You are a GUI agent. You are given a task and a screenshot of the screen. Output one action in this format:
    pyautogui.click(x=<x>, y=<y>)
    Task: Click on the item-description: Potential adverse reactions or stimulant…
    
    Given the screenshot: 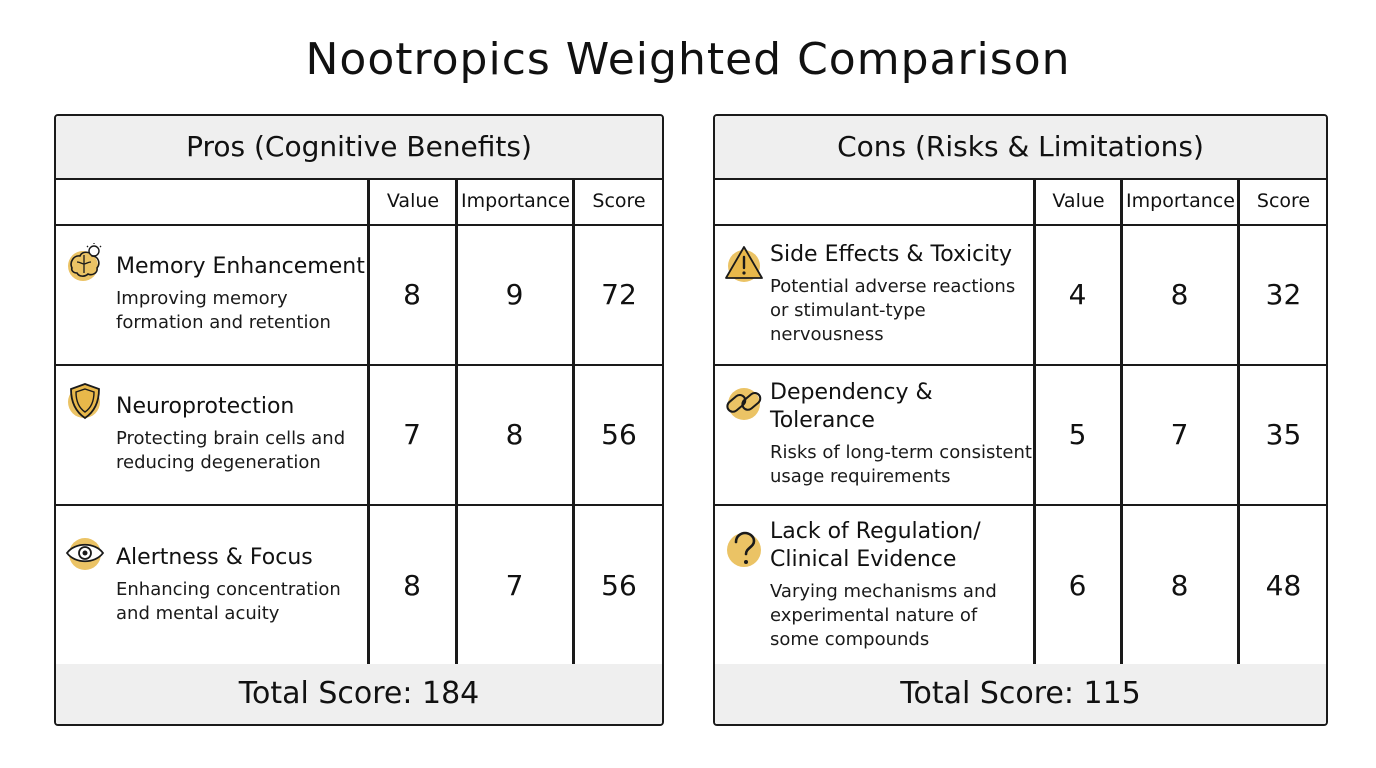 What is the action you would take?
    pyautogui.click(x=901, y=311)
    